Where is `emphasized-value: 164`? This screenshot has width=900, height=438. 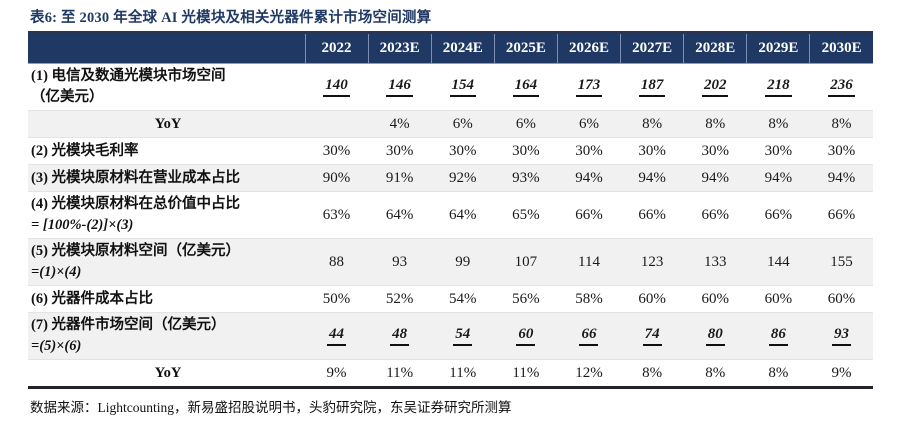
emphasized-value: 164 is located at coordinates (526, 87).